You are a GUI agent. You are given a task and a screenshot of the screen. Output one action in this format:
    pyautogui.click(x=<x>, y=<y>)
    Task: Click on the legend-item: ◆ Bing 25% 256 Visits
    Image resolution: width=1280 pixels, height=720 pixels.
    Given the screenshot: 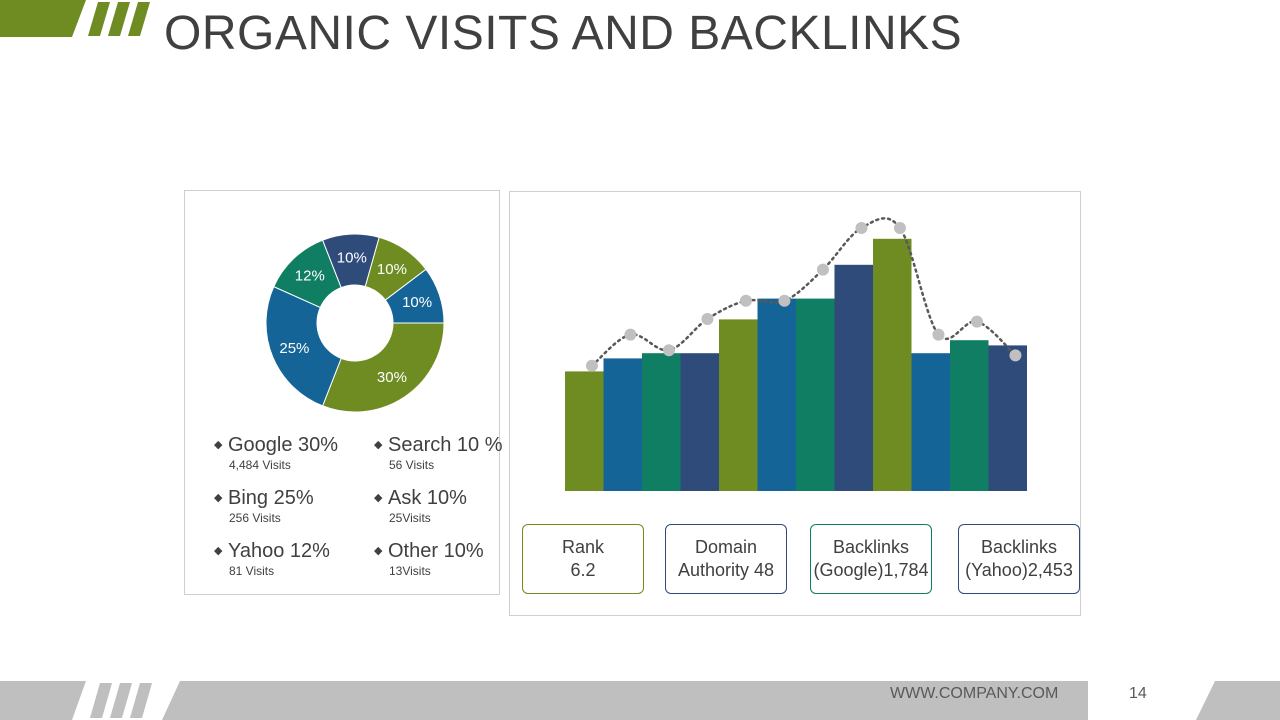 What is the action you would take?
    pyautogui.click(x=264, y=506)
    